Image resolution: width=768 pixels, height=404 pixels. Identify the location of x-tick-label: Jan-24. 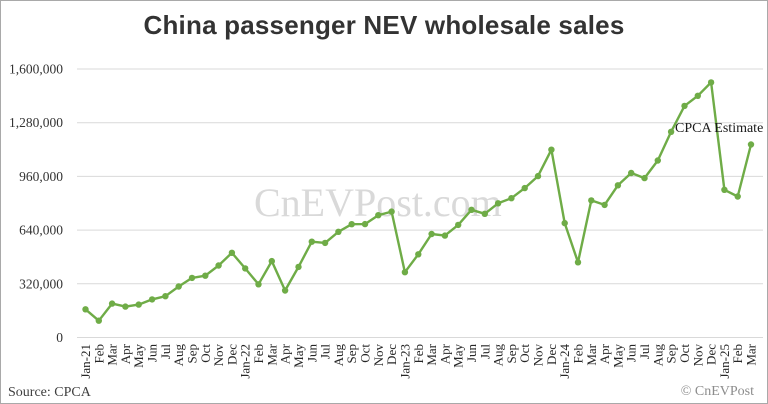
(564, 361).